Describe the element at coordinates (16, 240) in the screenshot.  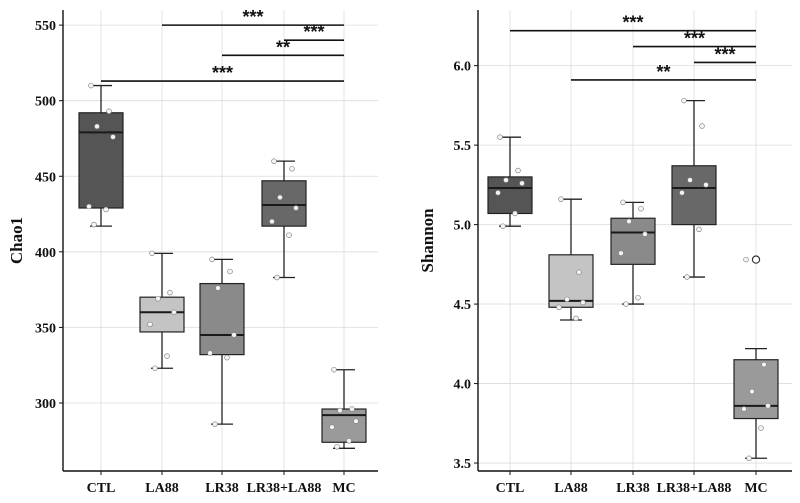
I see `y-axis-title: Chao1` at that location.